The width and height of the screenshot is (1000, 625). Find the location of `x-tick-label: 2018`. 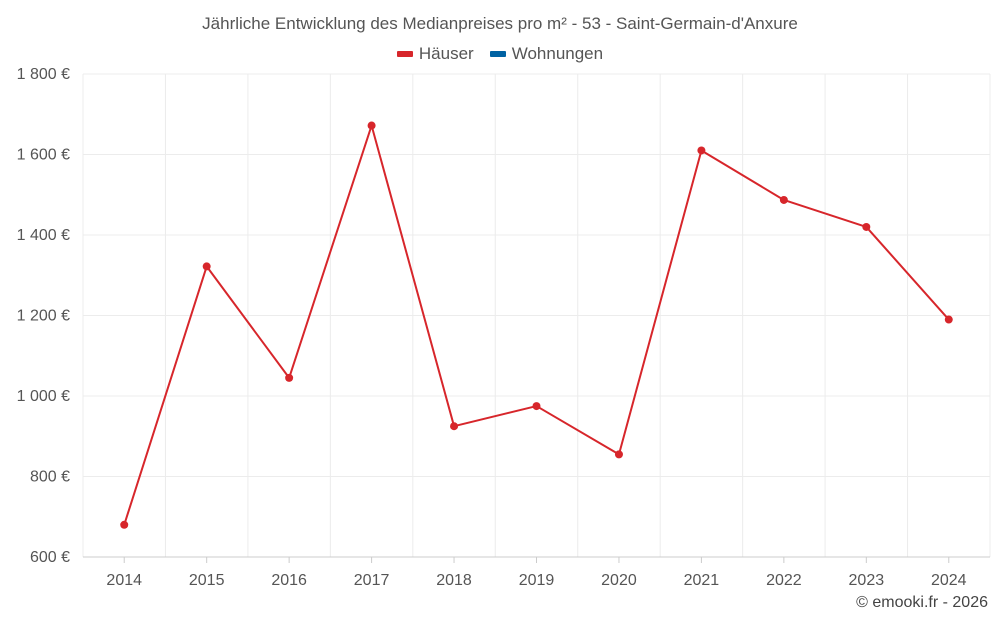

x-tick-label: 2018 is located at coordinates (454, 580).